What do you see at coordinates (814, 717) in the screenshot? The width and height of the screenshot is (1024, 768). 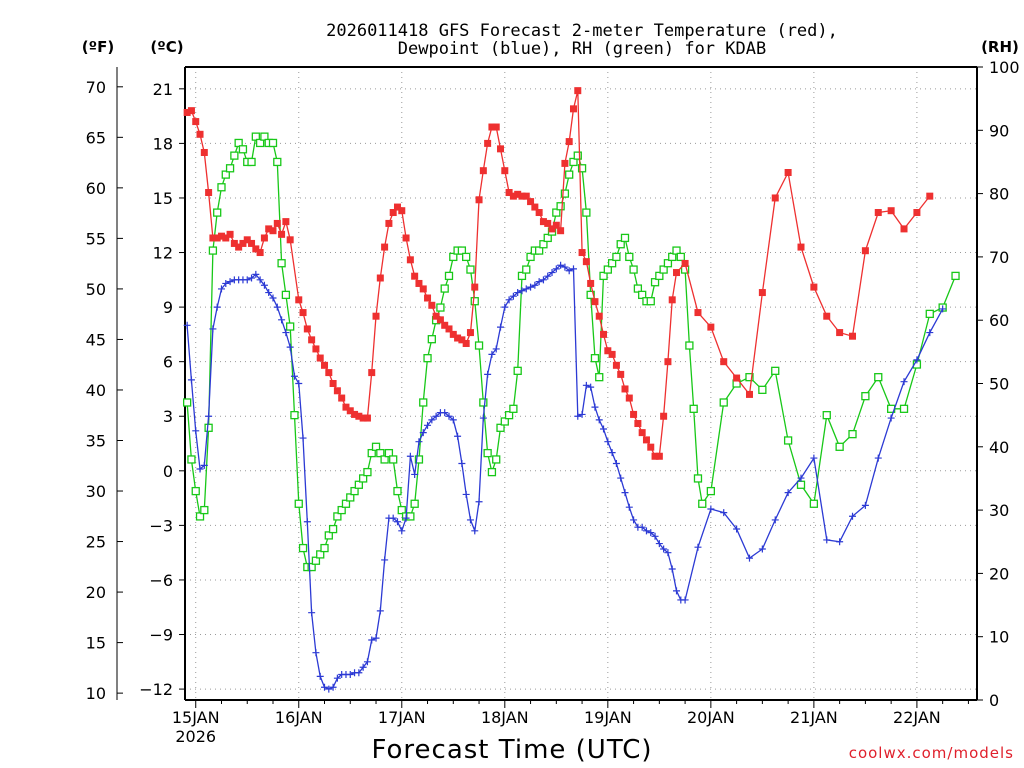 I see `x-tick-label: 21JAN` at bounding box center [814, 717].